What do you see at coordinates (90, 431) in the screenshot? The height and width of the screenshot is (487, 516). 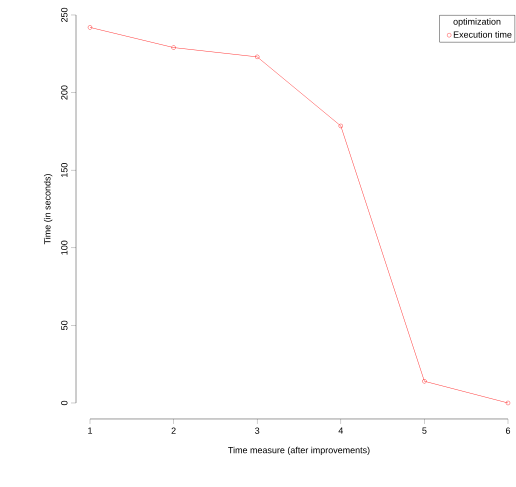 I see `x-tick-label: 1` at bounding box center [90, 431].